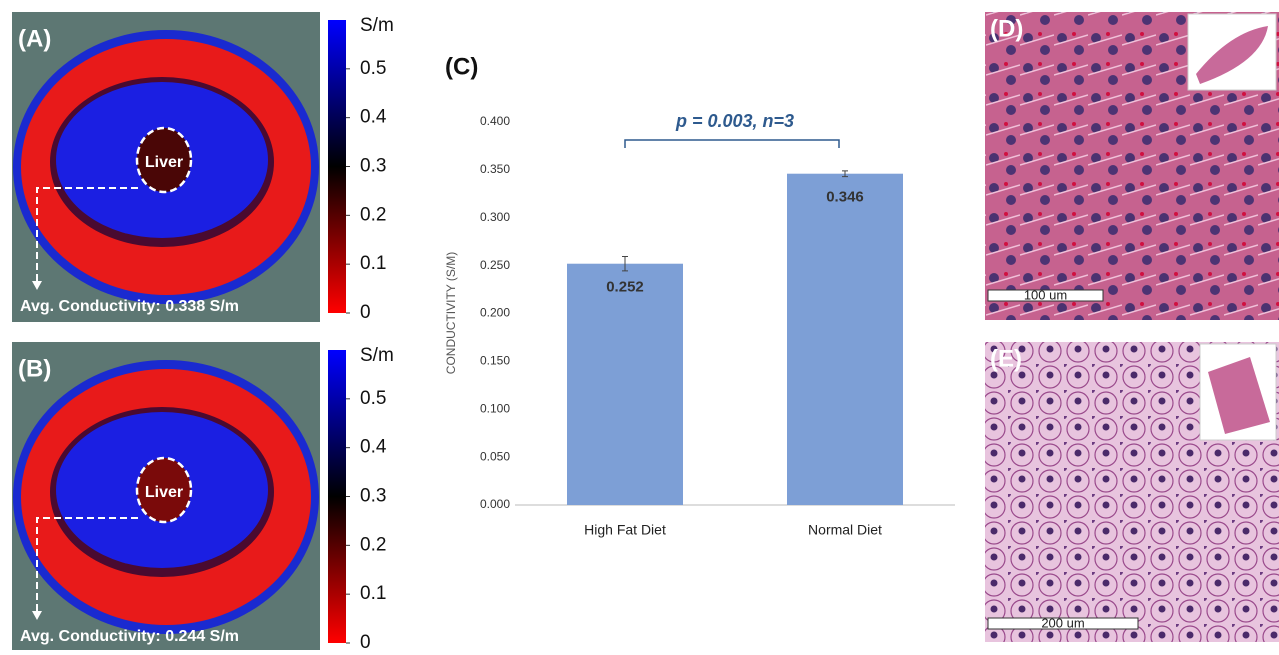 The image size is (1279, 655). Describe the element at coordinates (734, 121) in the screenshot. I see `annotation: p = 0.003, n=3` at that location.